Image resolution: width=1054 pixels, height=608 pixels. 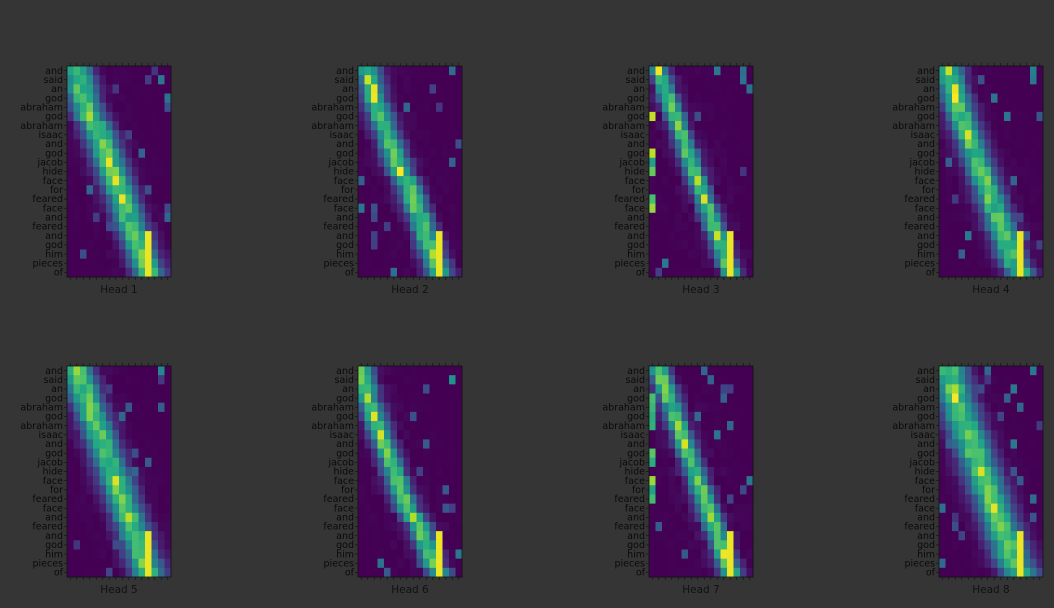 I want to click on y-tick-label: face, so click(x=925, y=481).